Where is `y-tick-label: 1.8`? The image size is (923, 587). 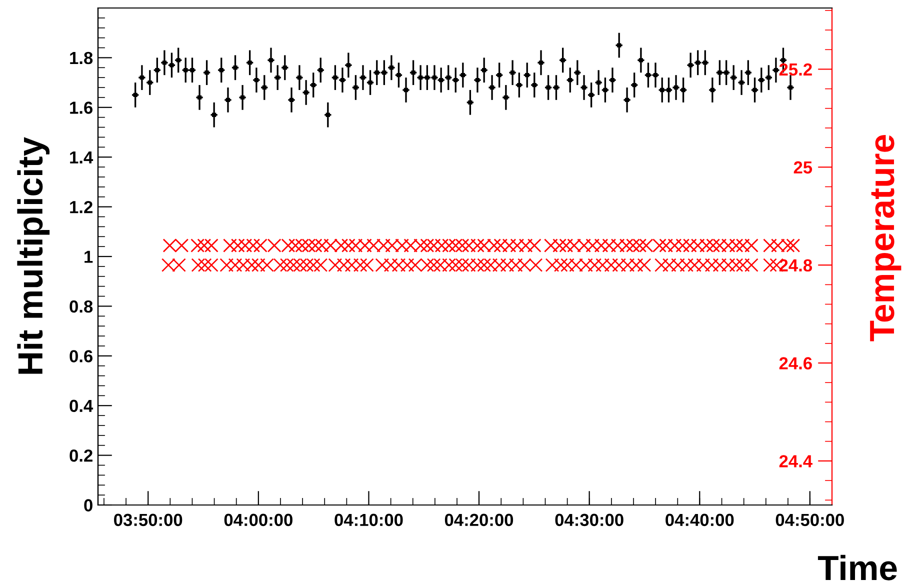
y-tick-label: 1.8 is located at coordinates (81, 58).